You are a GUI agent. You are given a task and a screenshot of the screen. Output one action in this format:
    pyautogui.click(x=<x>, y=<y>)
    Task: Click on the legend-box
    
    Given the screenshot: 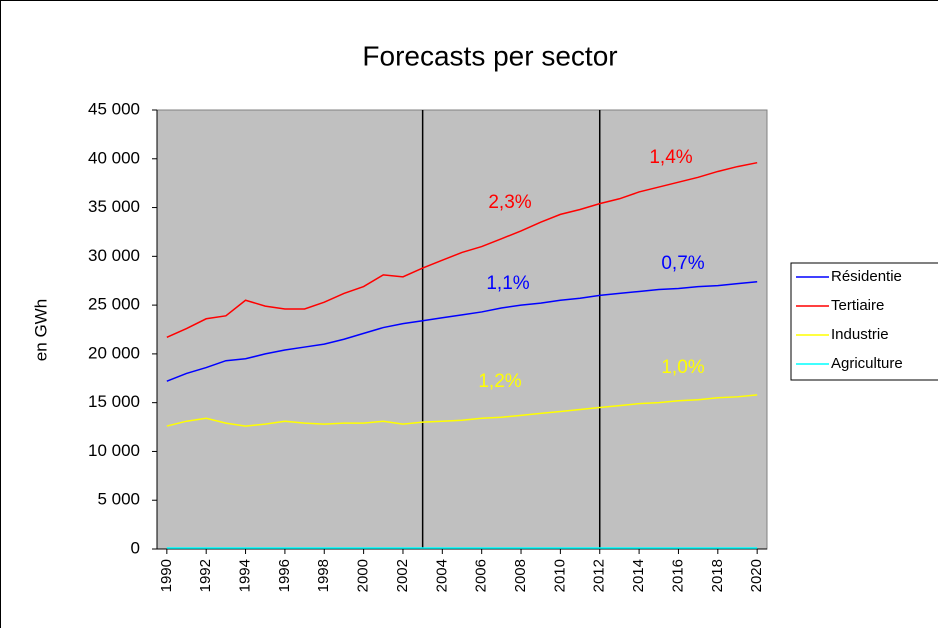 What is the action you would take?
    pyautogui.click(x=864, y=321)
    